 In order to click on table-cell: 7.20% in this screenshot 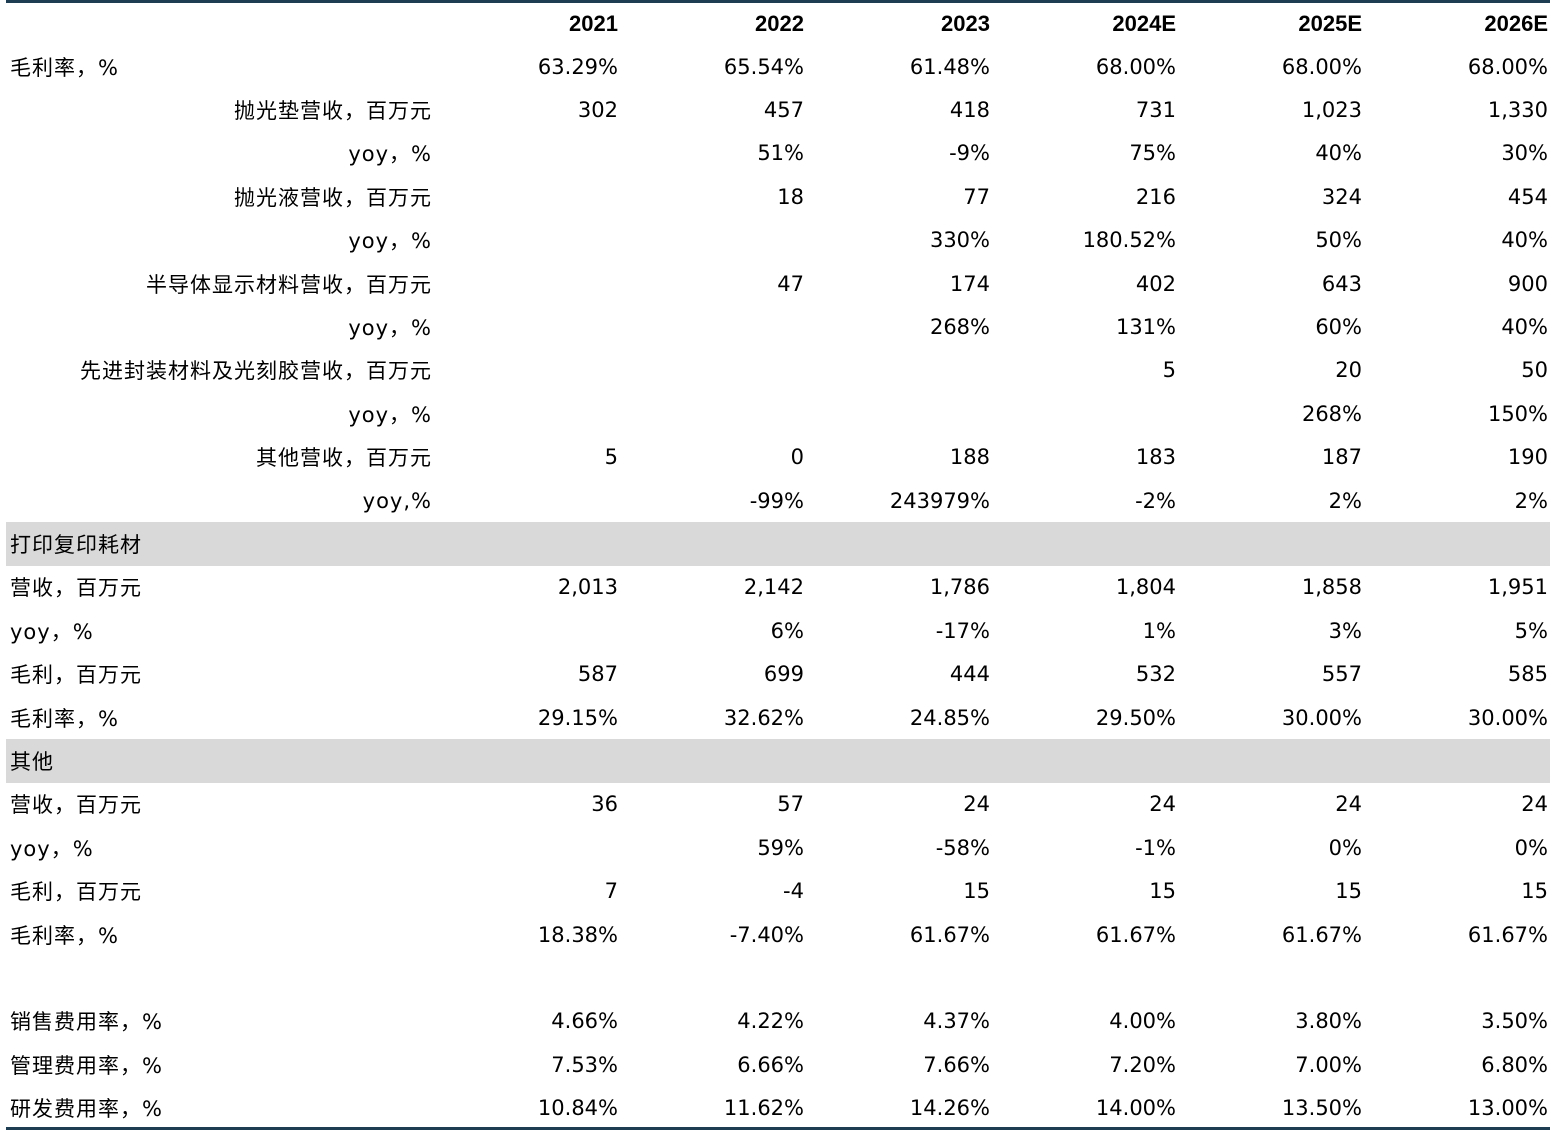, I will do `click(1142, 1064)`.